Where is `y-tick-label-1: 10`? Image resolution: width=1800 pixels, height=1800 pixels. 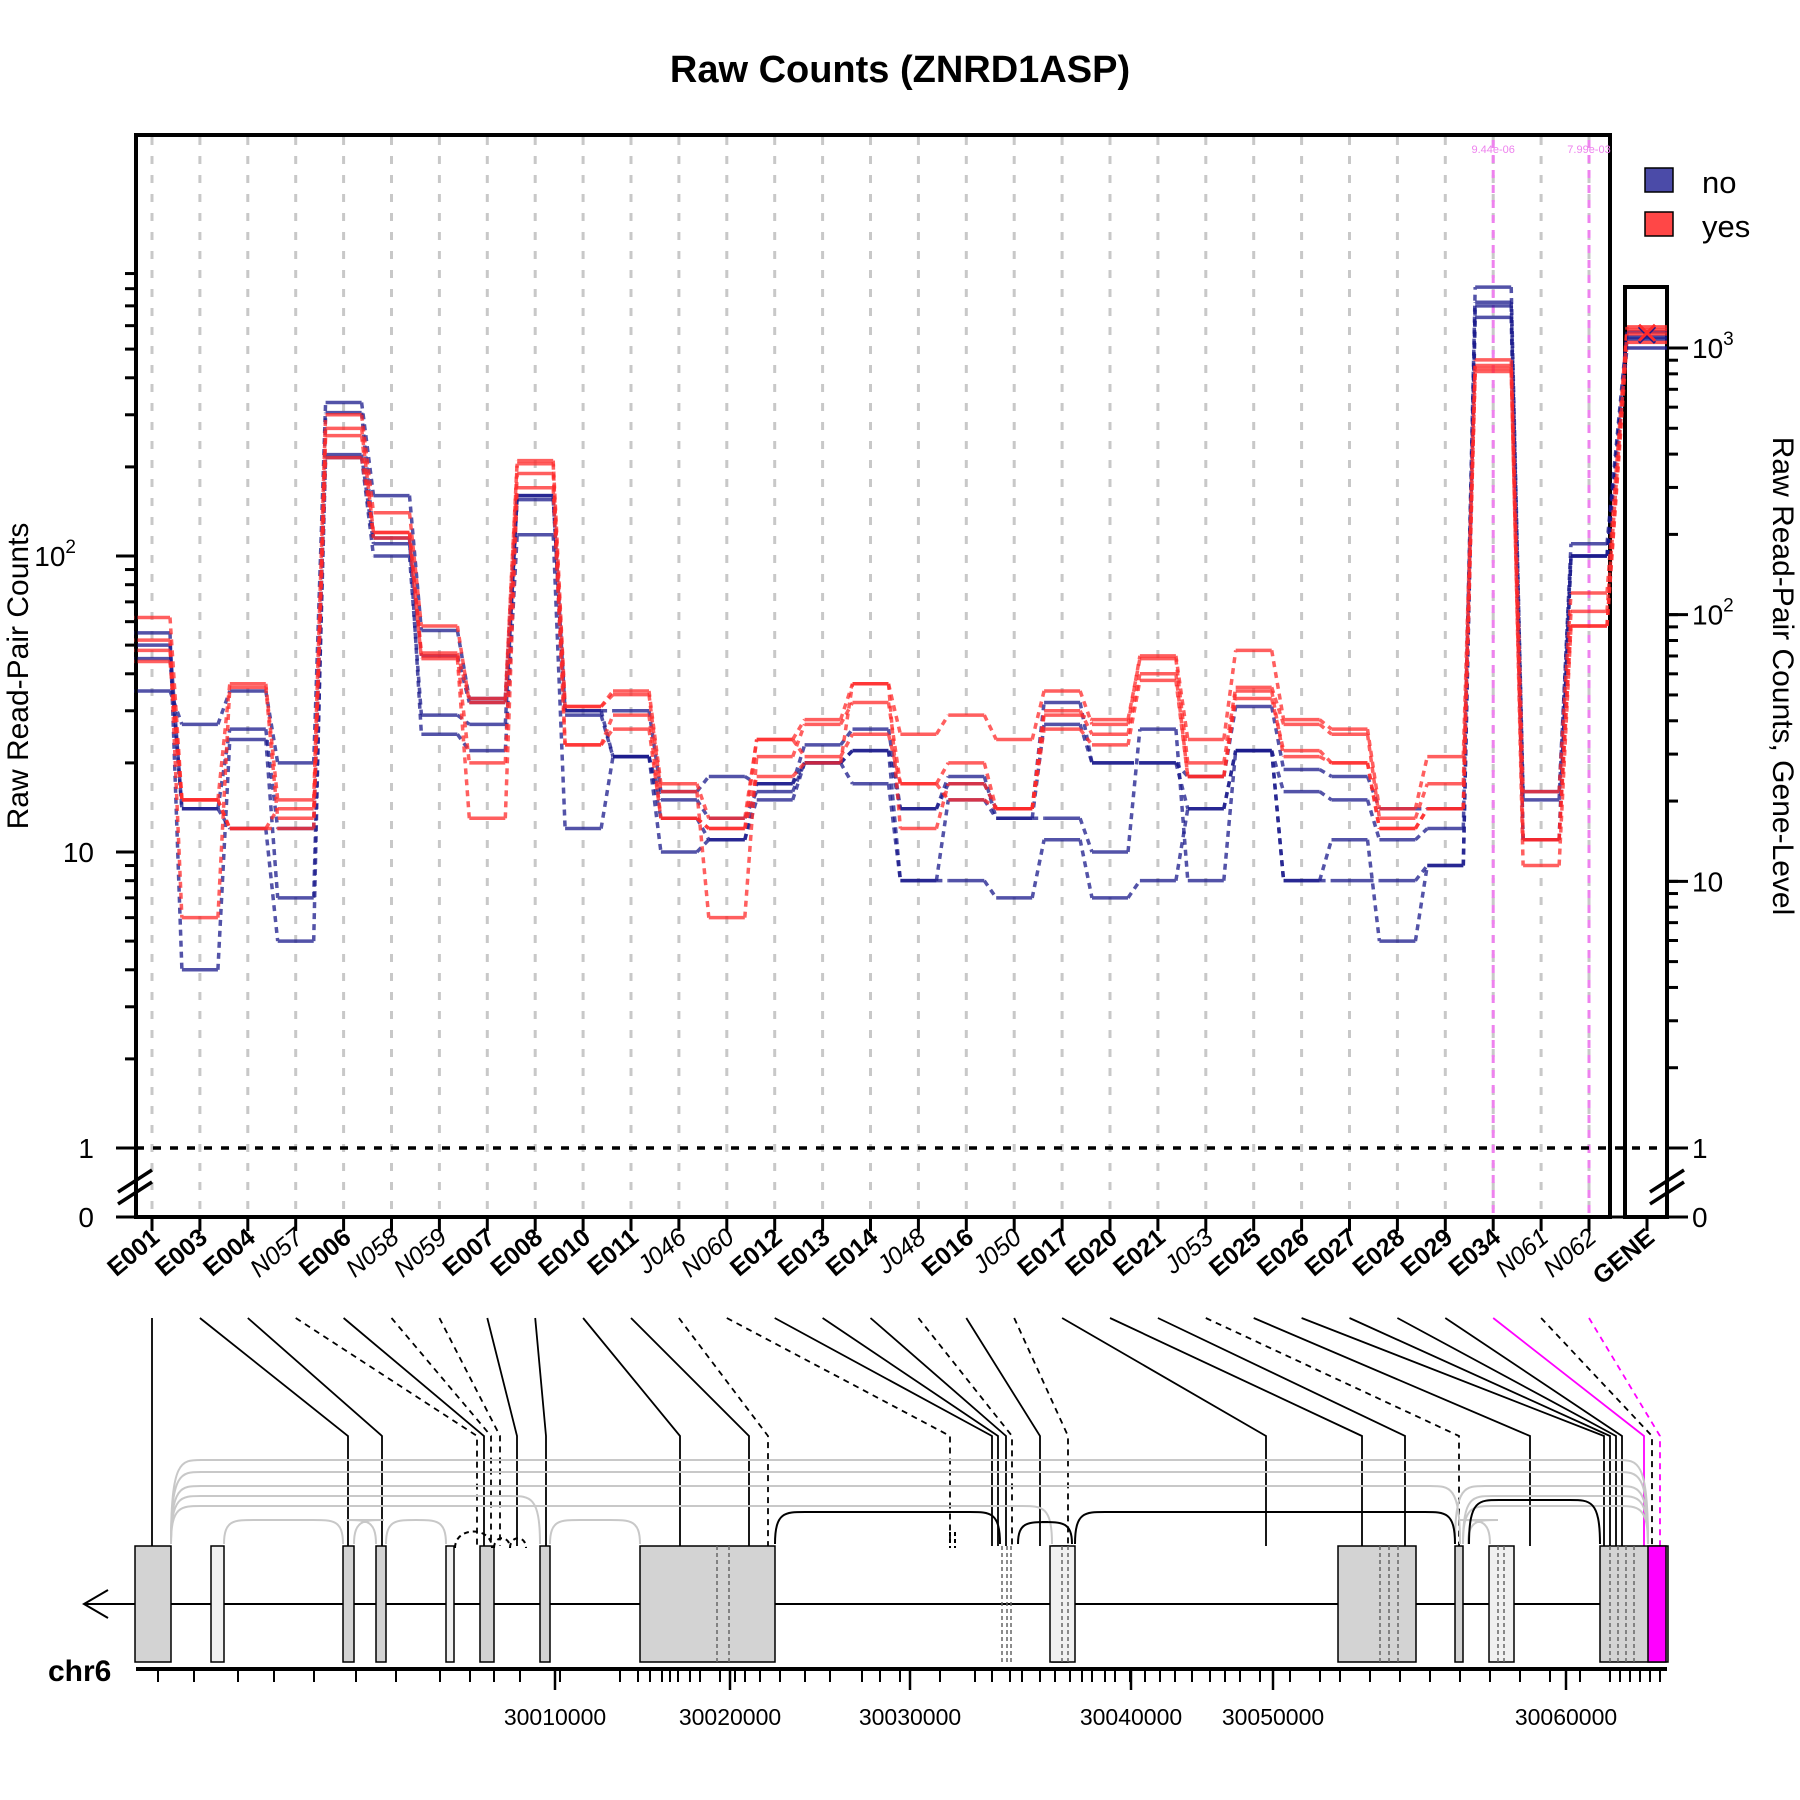
y-tick-label-1: 10 is located at coordinates (78, 852).